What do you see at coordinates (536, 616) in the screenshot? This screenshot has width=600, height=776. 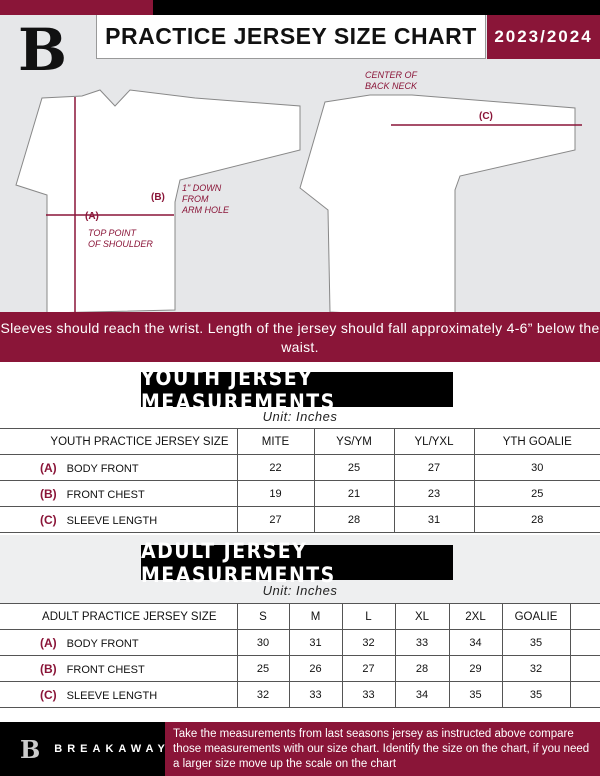 I see `size-header: GOALIE` at bounding box center [536, 616].